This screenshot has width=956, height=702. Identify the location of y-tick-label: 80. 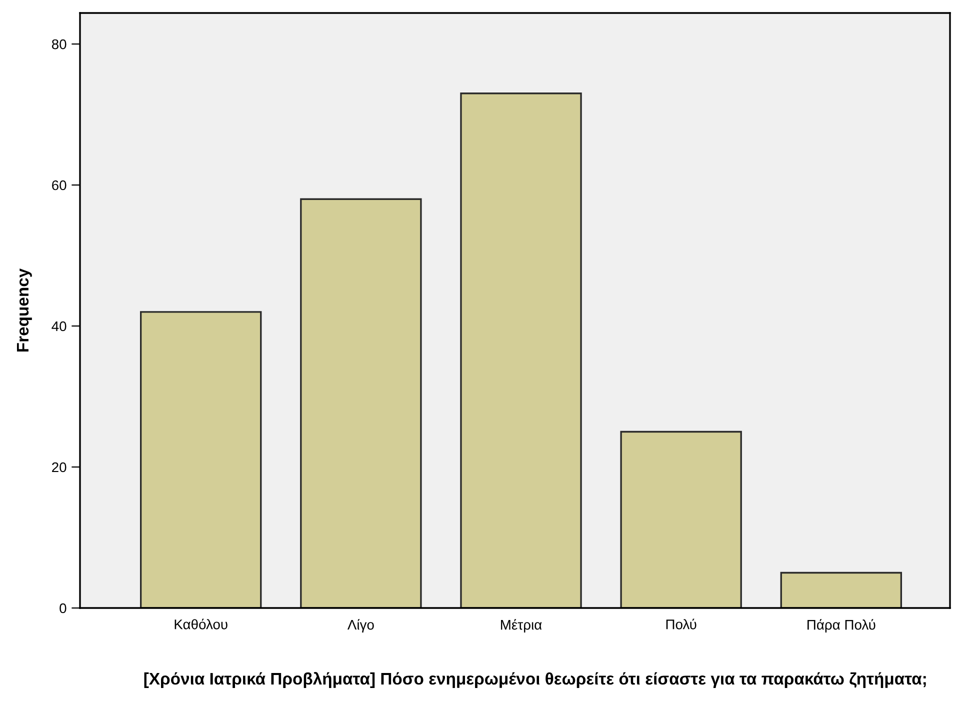
(59, 44).